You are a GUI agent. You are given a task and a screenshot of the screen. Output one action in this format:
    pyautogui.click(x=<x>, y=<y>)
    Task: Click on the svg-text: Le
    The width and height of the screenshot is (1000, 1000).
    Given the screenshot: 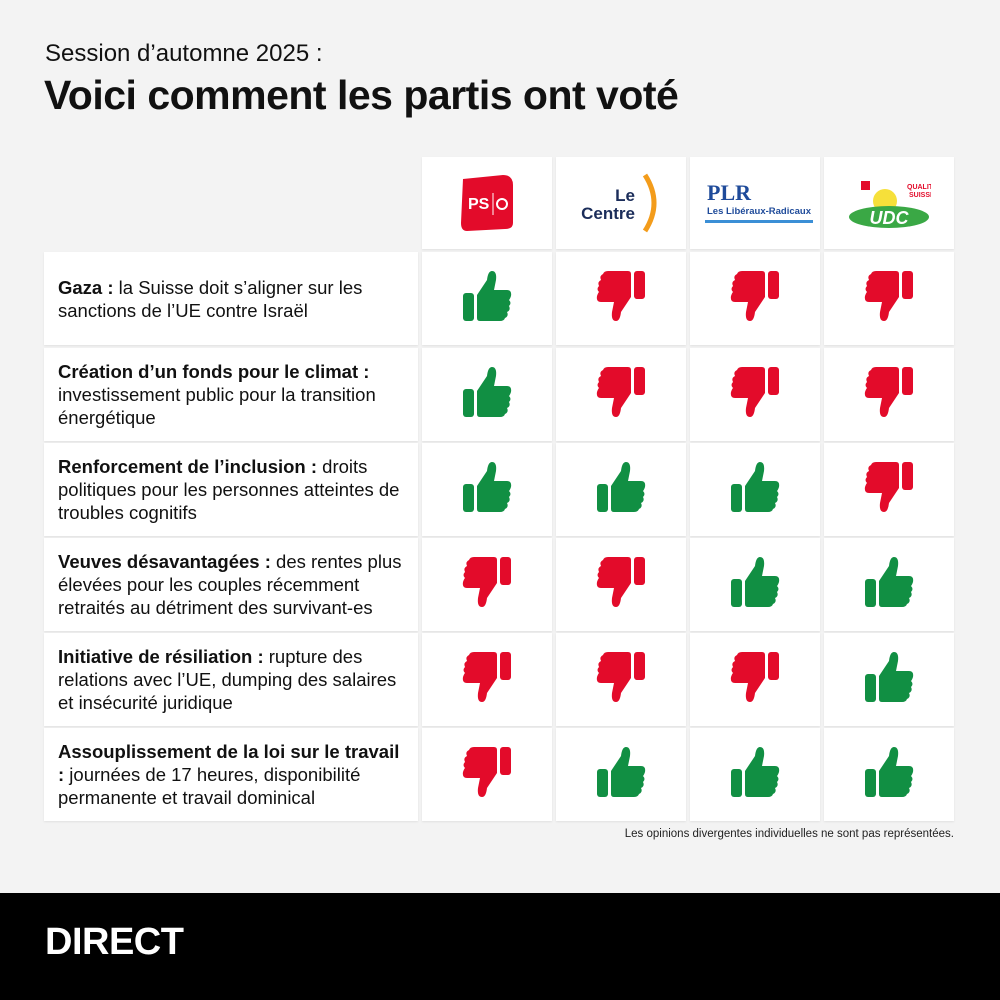 What is the action you would take?
    pyautogui.click(x=625, y=195)
    